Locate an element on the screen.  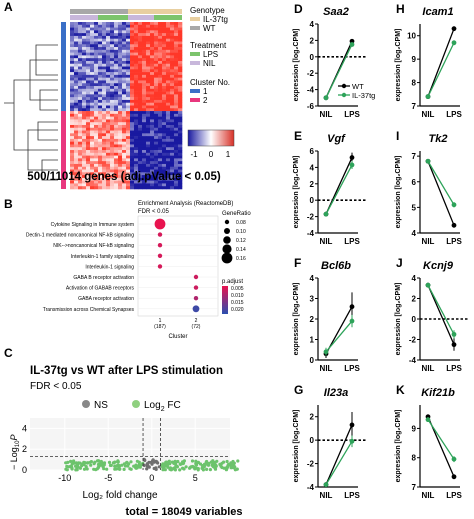
size-legend-title: GeneRatio is located at coordinates (236, 214).